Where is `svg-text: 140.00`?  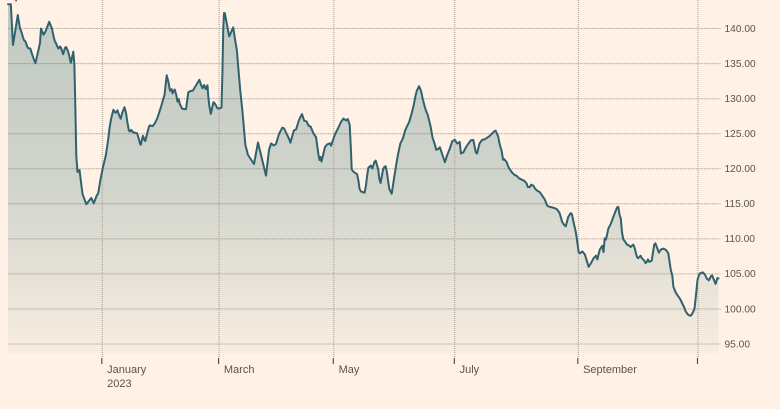
svg-text: 140.00 is located at coordinates (740, 29).